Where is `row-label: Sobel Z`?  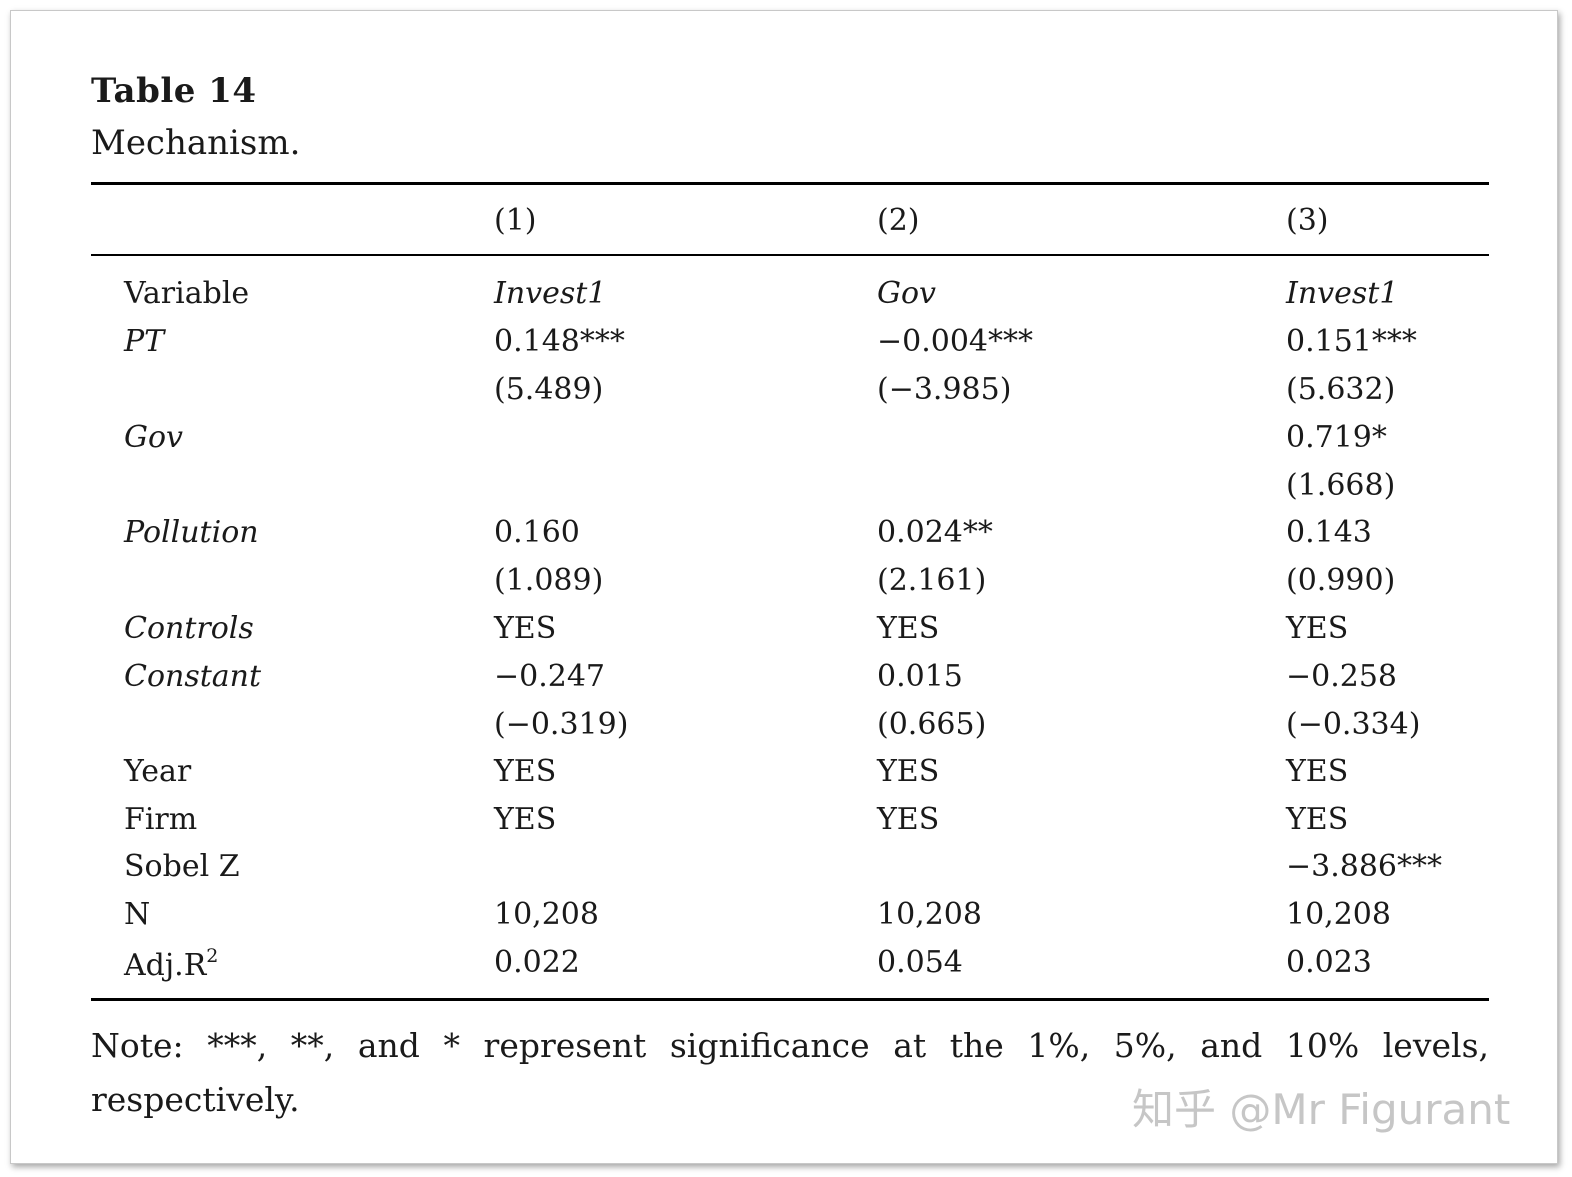
row-label: Sobel Z is located at coordinates (182, 866).